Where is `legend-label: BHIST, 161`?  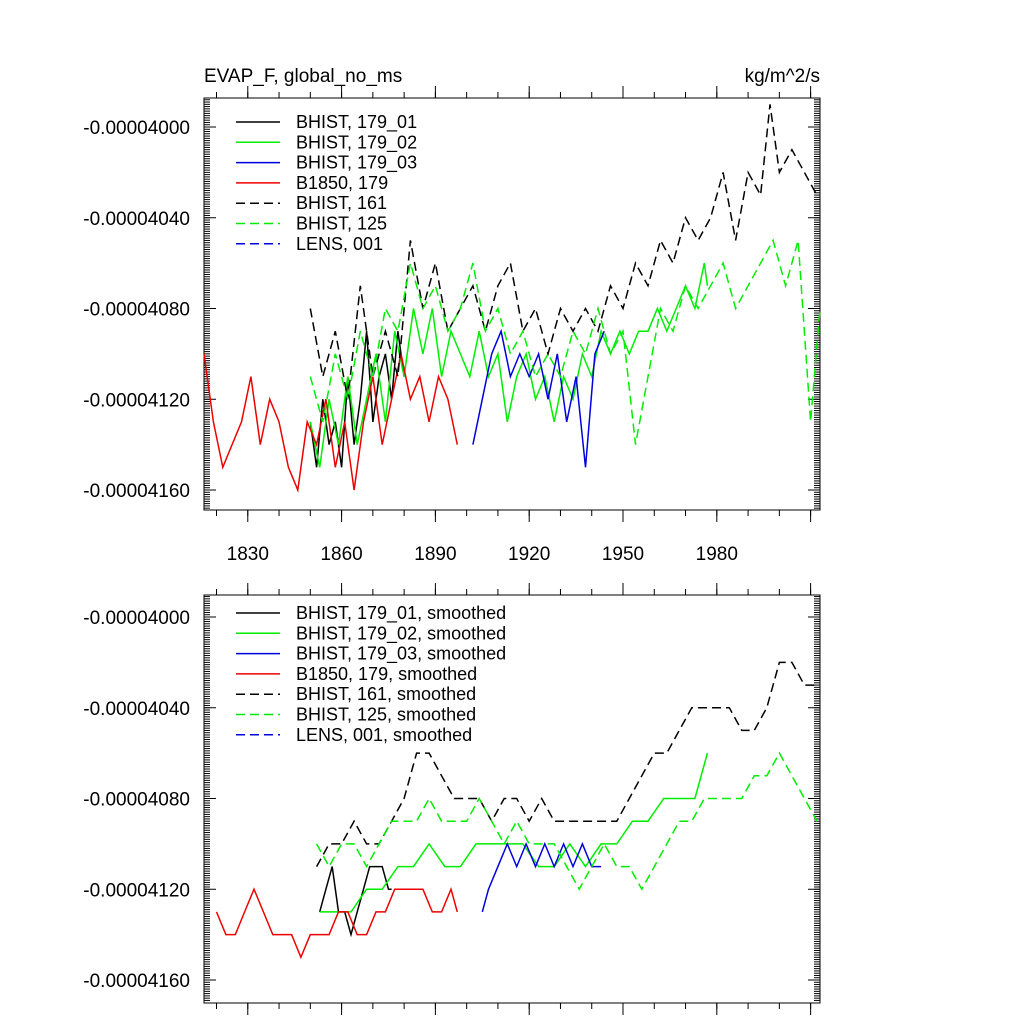 legend-label: BHIST, 161 is located at coordinates (341, 203).